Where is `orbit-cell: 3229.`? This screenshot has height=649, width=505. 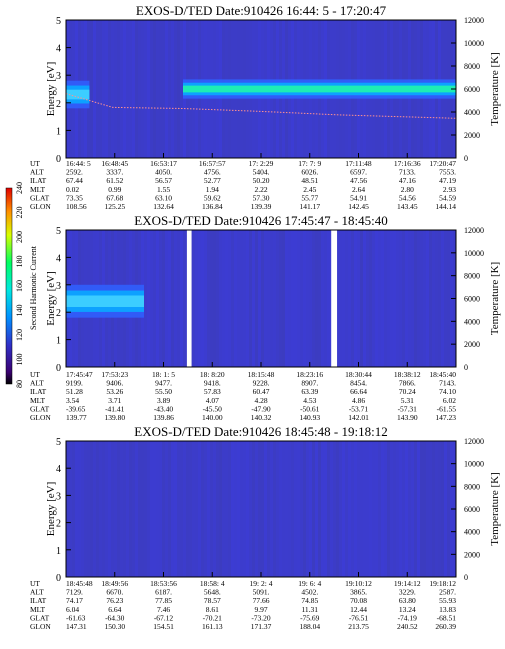
orbit-cell: 3229. is located at coordinates (407, 592).